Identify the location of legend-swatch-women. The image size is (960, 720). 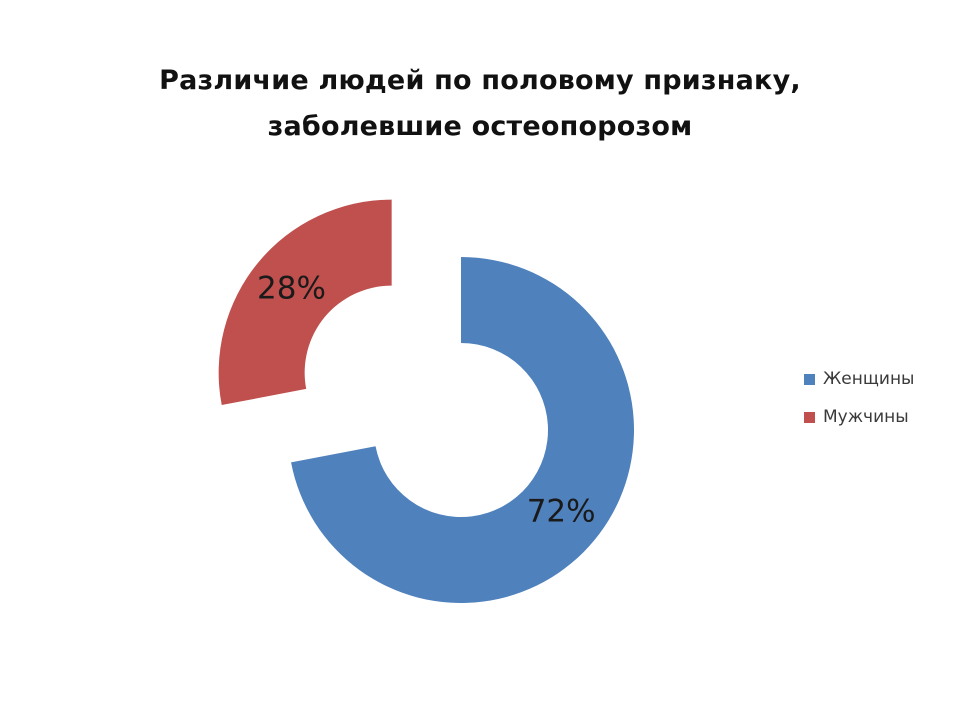
(809, 379).